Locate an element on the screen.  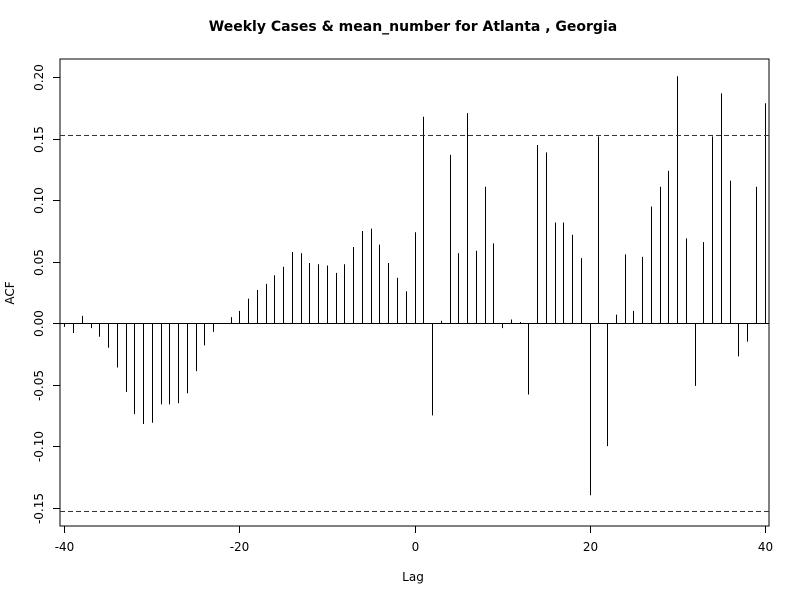
x-axis-label: Lag is located at coordinates (413, 577).